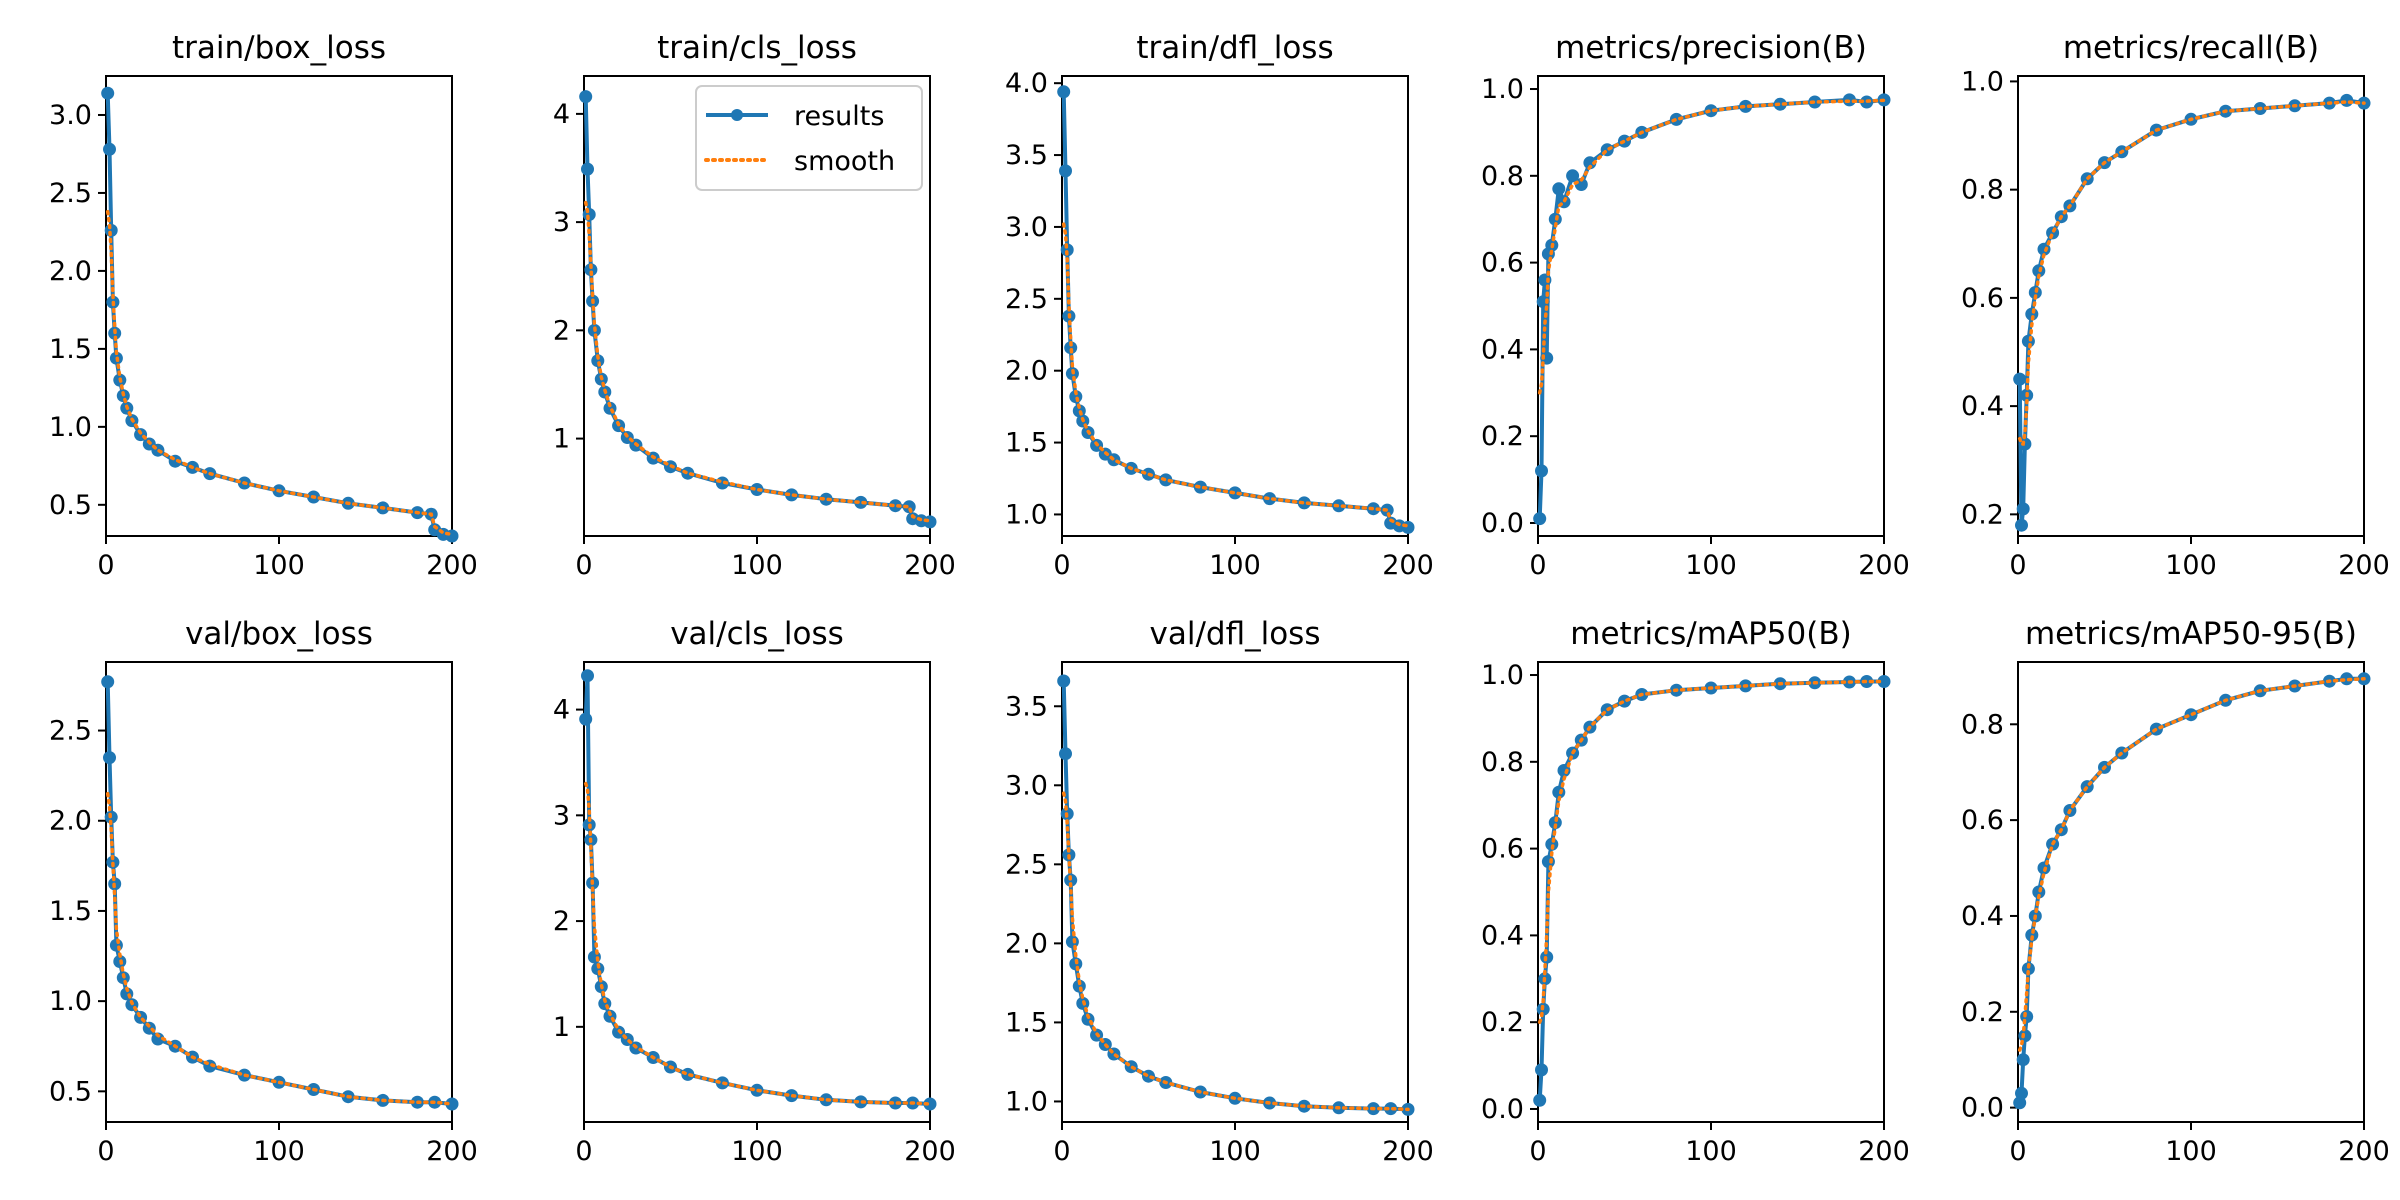  Describe the element at coordinates (757, 48) in the screenshot. I see `chart-title: train/cls_loss` at that location.